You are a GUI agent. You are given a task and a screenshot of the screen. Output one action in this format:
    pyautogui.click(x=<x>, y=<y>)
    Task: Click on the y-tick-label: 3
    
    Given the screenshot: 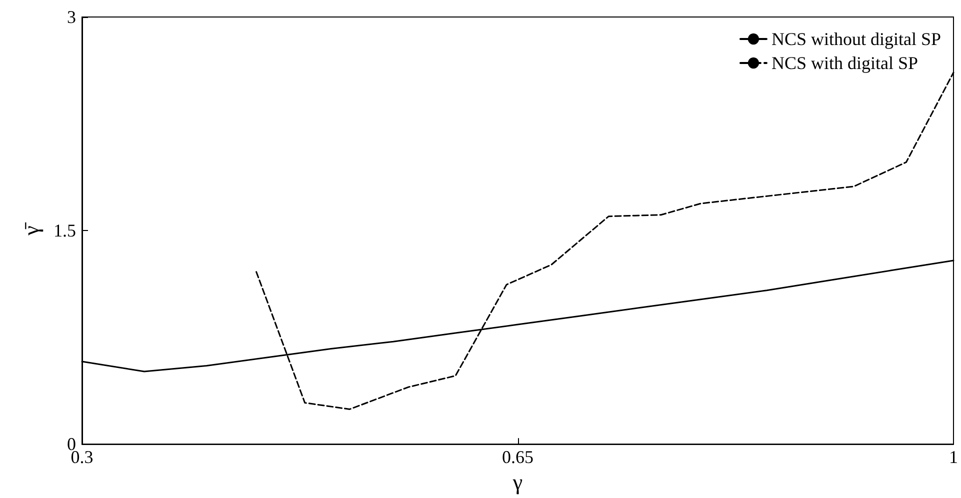 What is the action you would take?
    pyautogui.click(x=71, y=17)
    